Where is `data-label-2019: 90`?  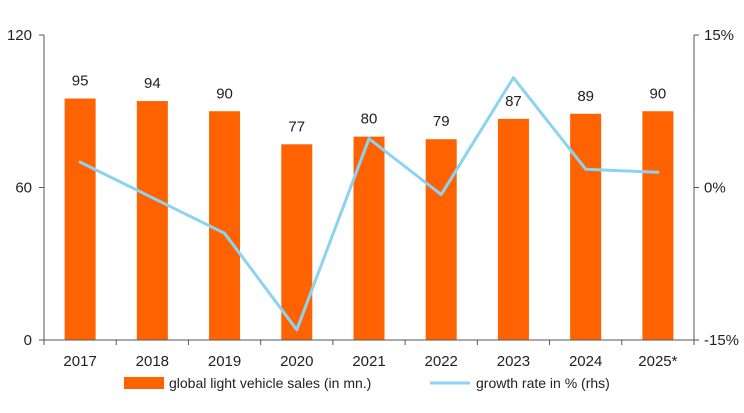
data-label-2019: 90 is located at coordinates (224, 93).